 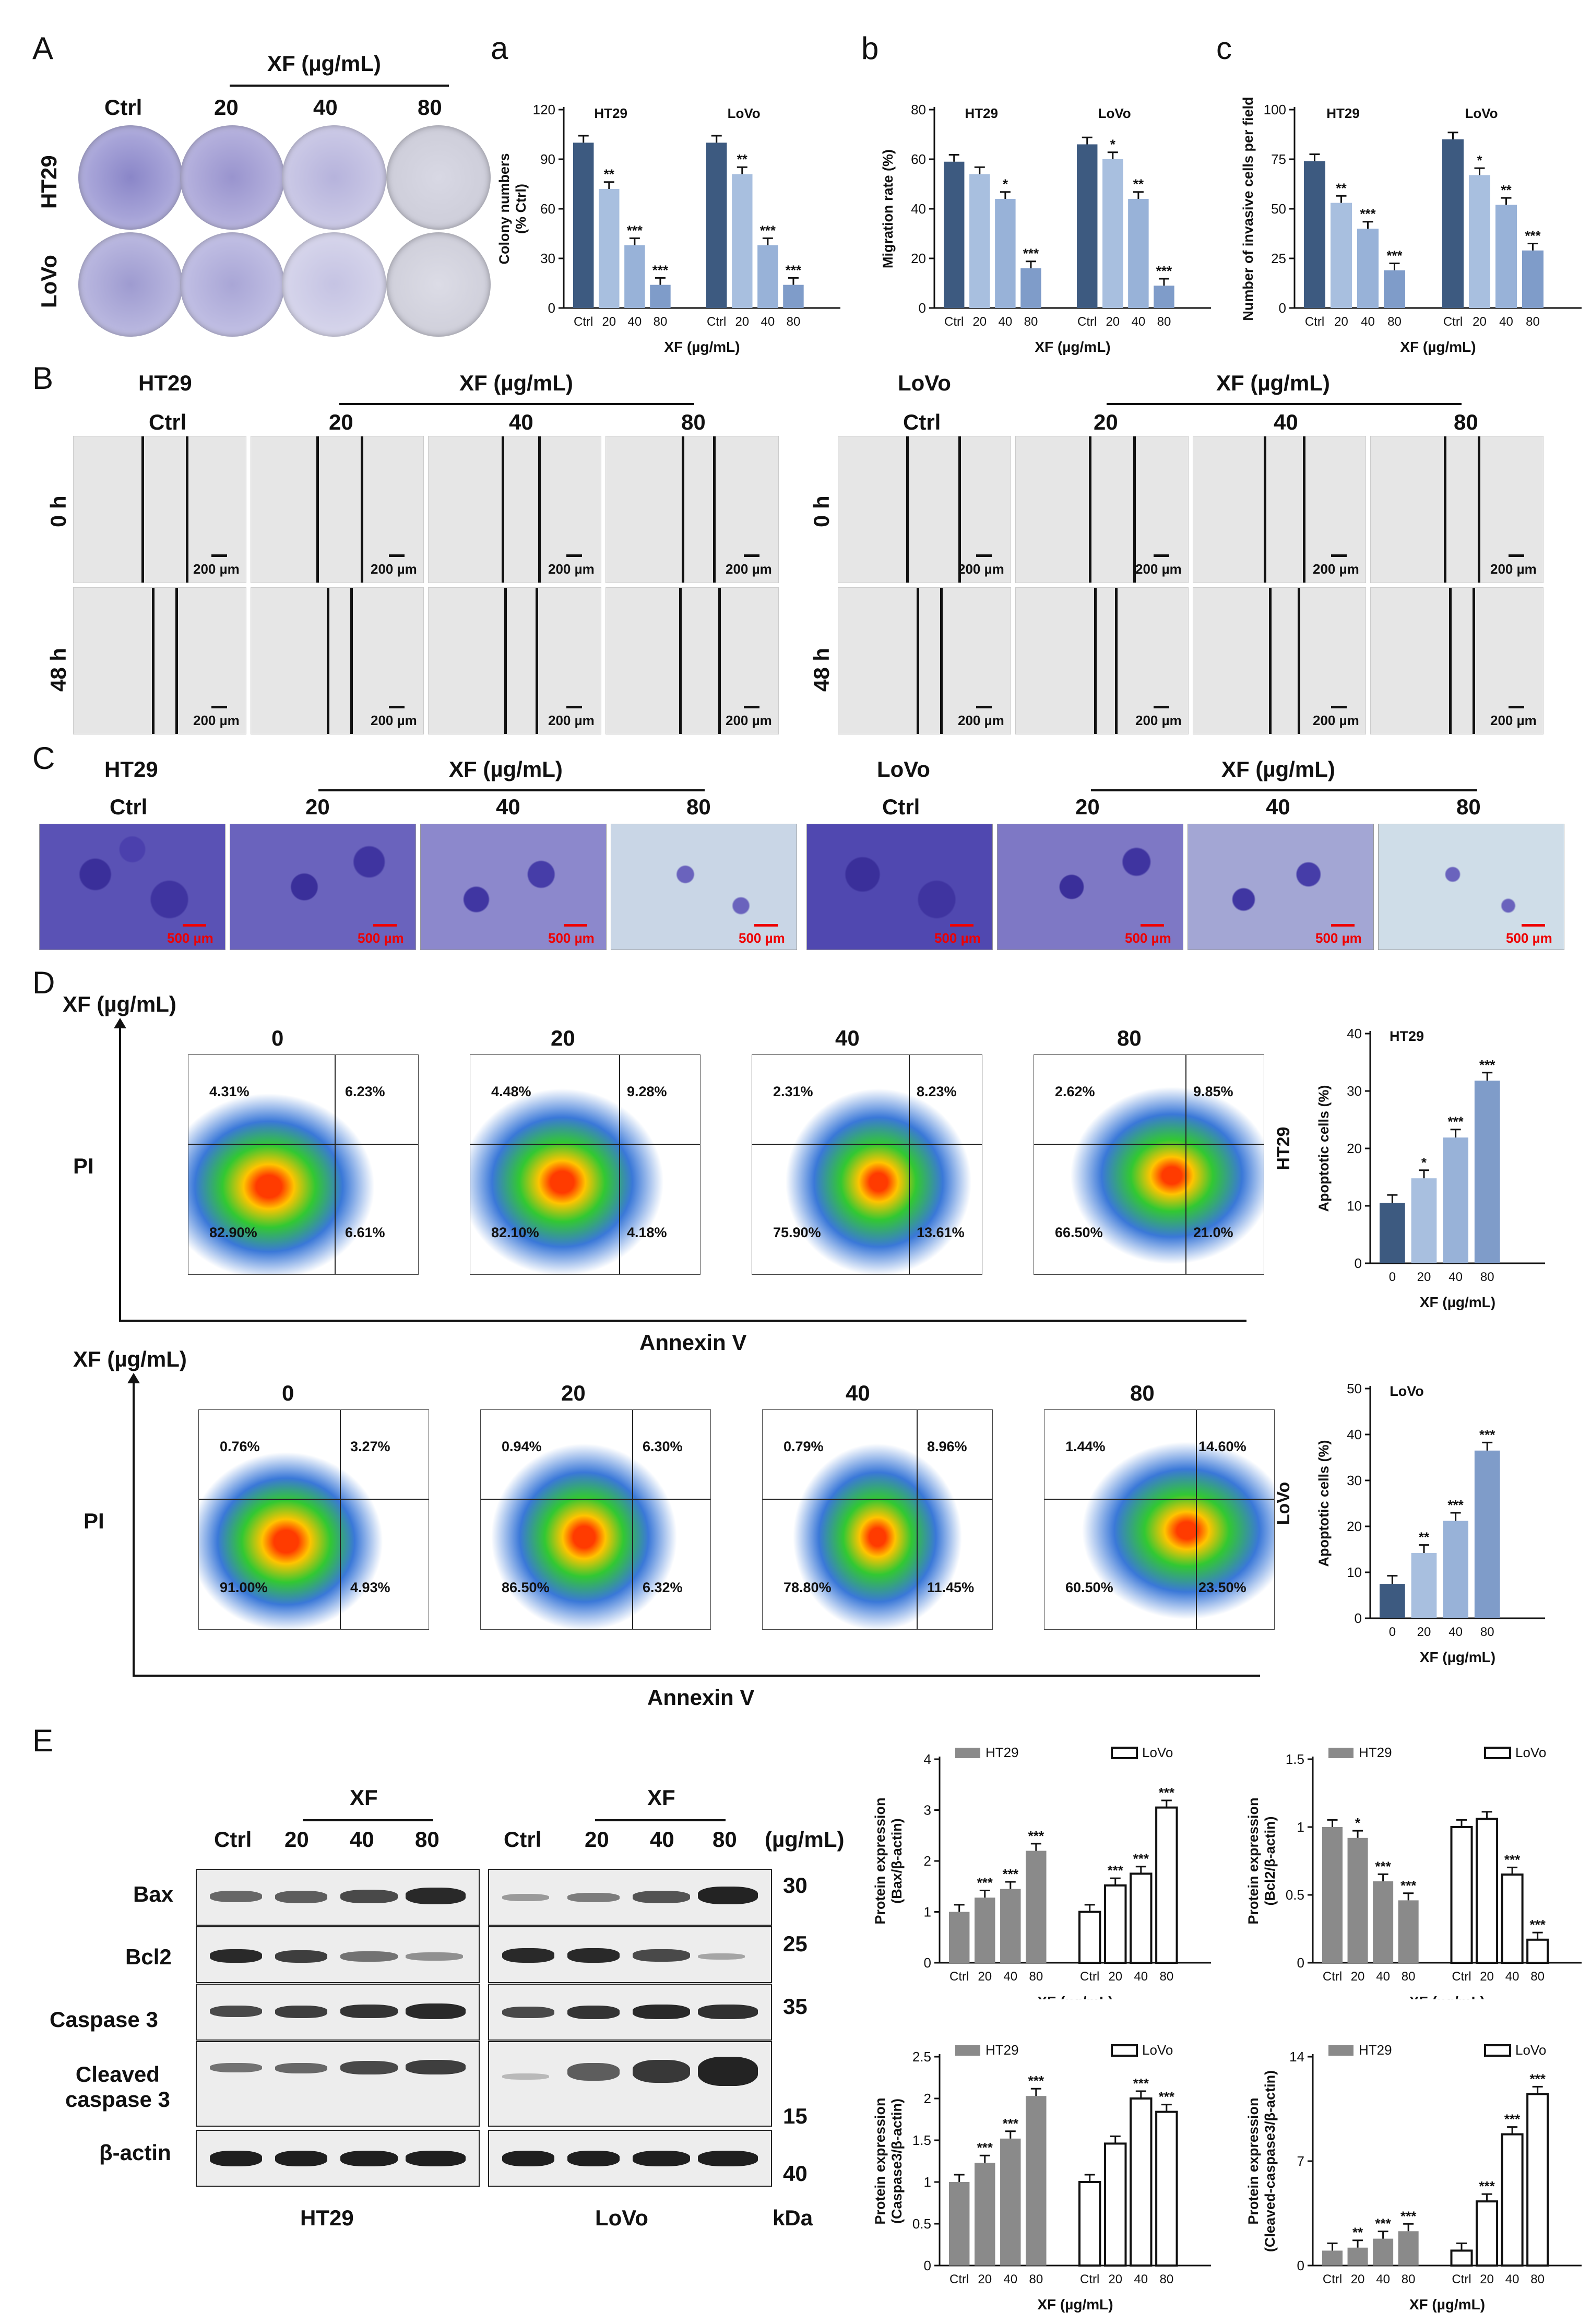 I want to click on blot-ht29-caspase3, so click(x=338, y=2013).